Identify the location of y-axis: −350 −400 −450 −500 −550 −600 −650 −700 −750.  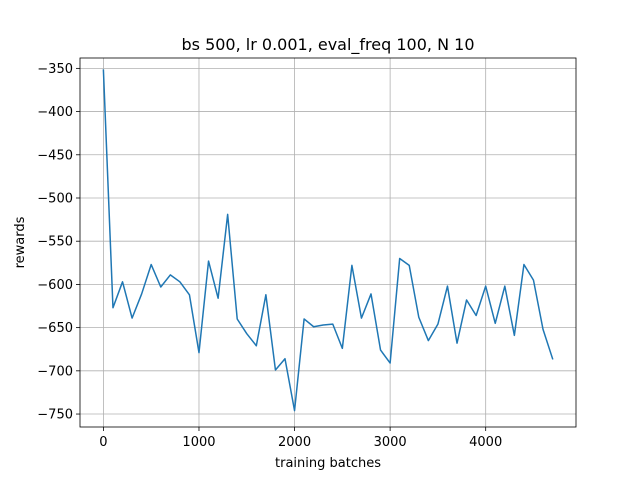
(58, 242).